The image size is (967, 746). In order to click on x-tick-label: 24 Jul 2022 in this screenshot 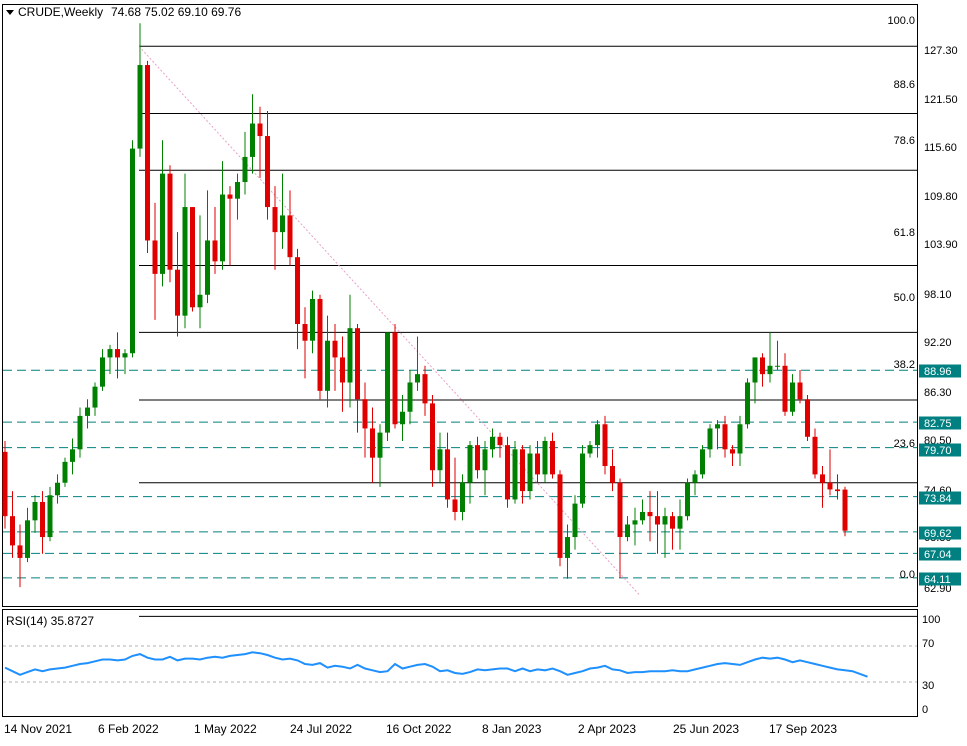, I will do `click(321, 729)`.